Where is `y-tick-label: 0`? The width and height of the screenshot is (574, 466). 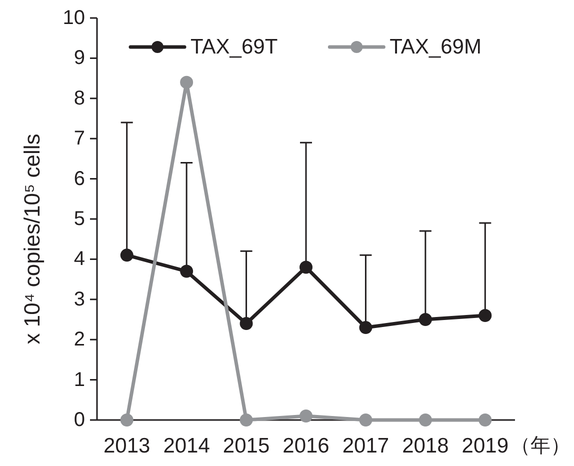
y-tick-label: 0 is located at coordinates (79, 420).